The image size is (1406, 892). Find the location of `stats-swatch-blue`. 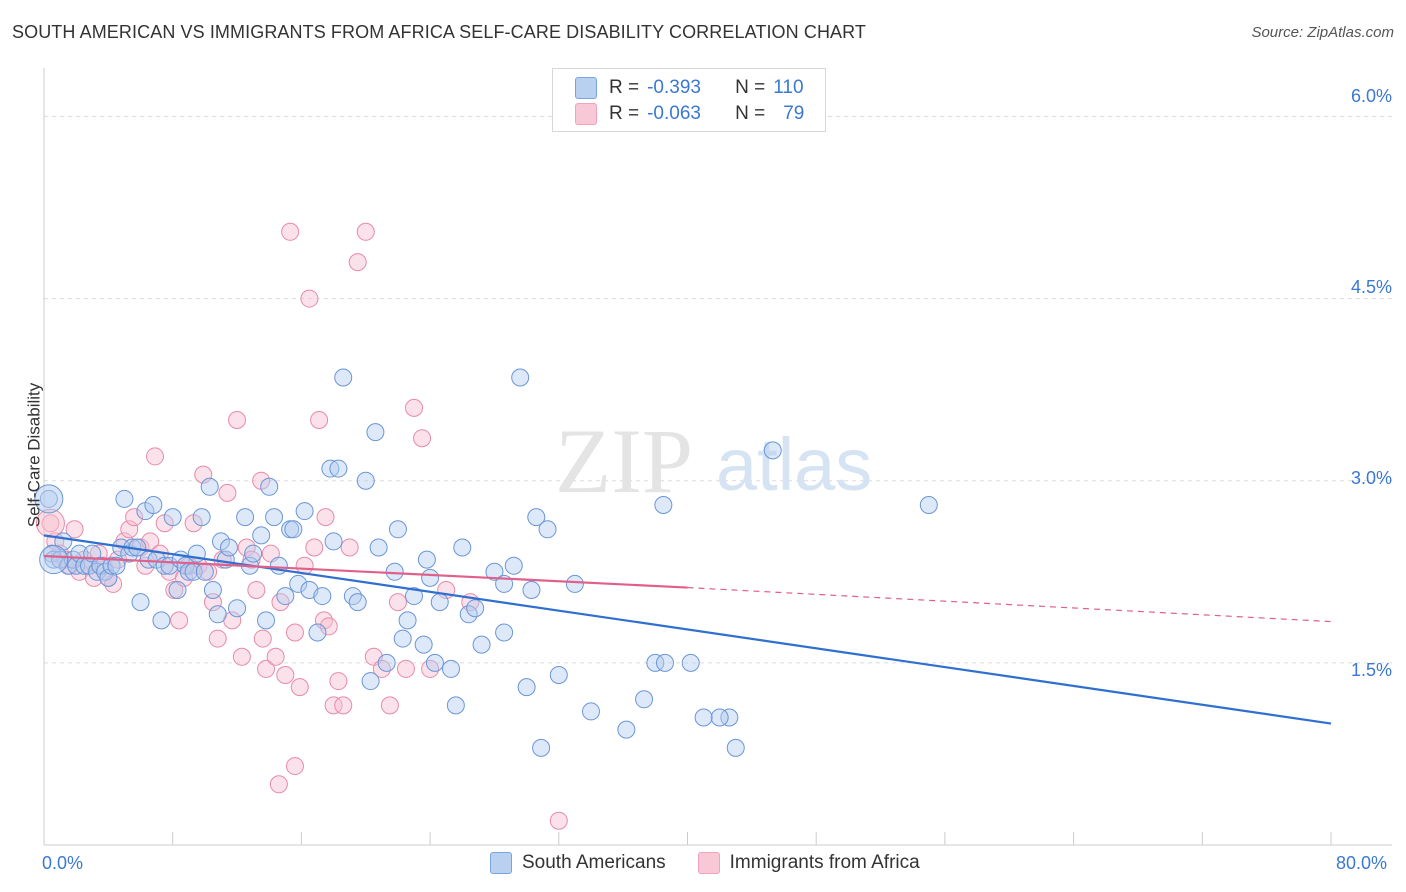

stats-swatch-blue is located at coordinates (586, 88).